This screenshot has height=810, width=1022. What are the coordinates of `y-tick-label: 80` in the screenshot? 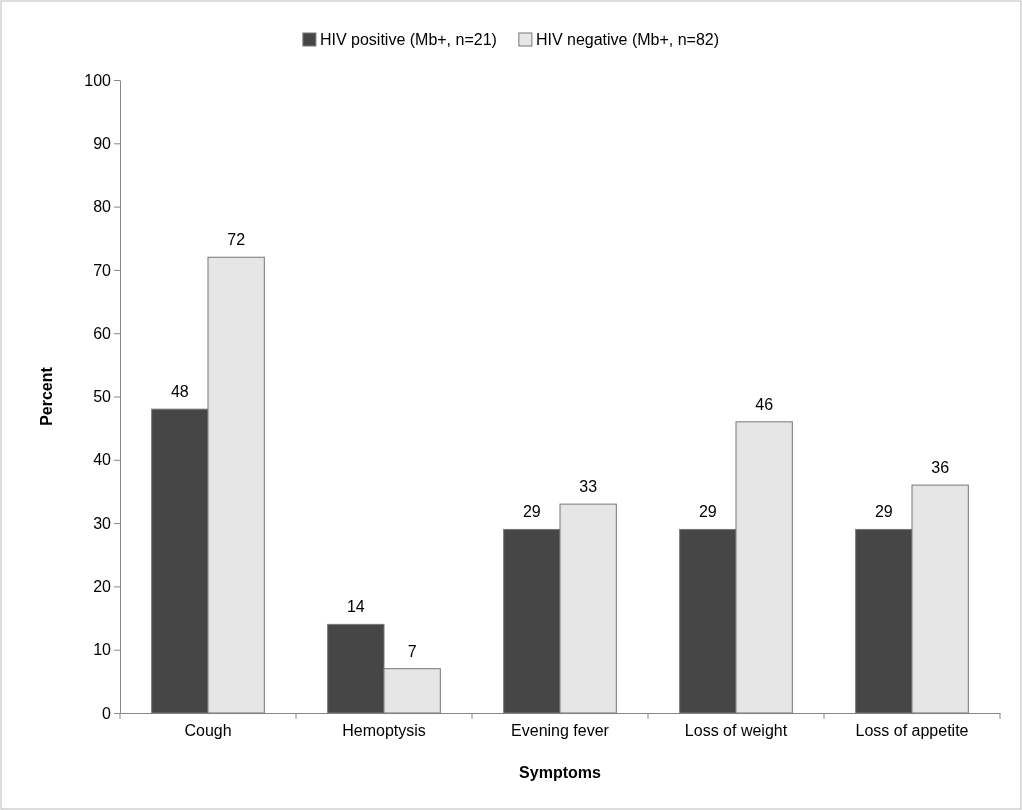 It's located at (102, 207).